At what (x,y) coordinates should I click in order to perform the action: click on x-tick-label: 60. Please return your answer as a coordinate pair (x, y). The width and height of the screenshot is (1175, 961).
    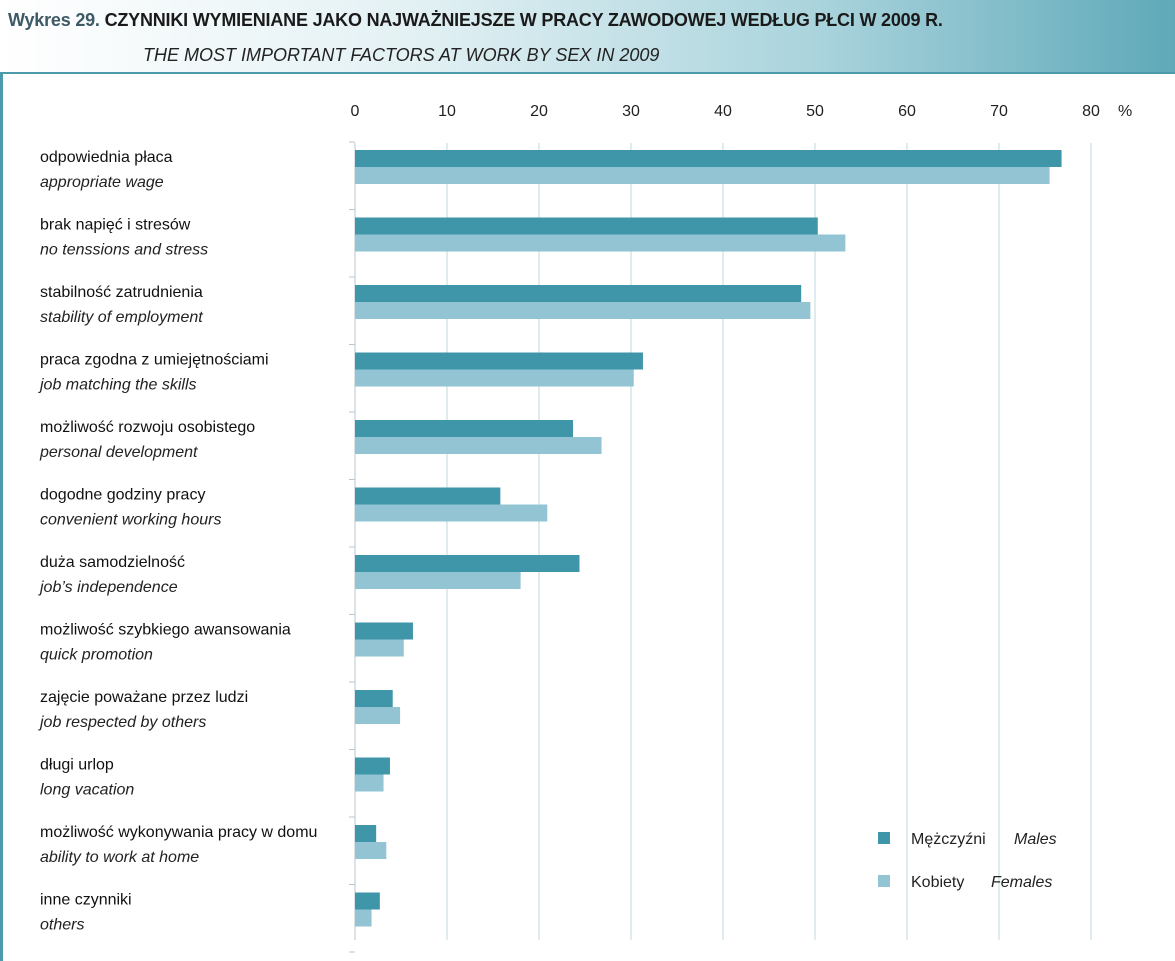
    Looking at the image, I should click on (907, 111).